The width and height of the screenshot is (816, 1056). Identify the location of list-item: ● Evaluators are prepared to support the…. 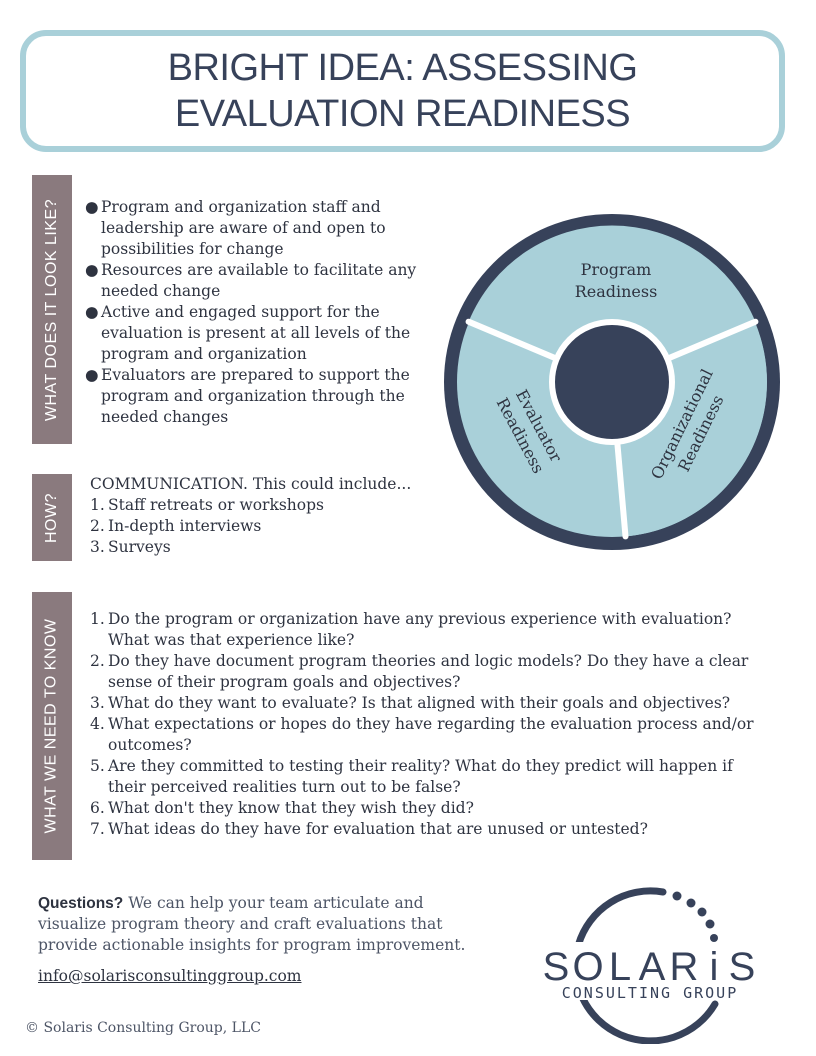
(247, 396).